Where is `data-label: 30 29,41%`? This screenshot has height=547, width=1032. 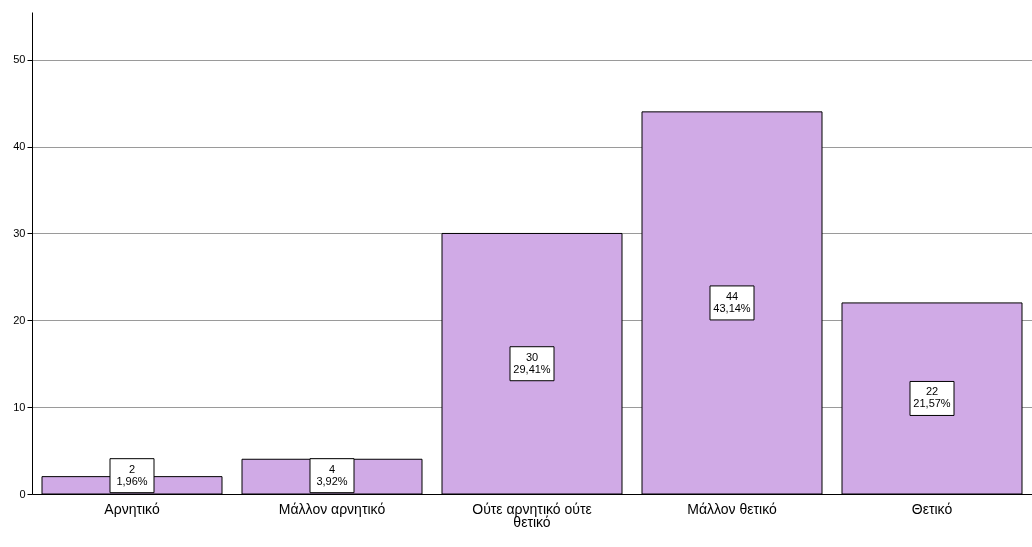
data-label: 30 29,41% is located at coordinates (532, 362).